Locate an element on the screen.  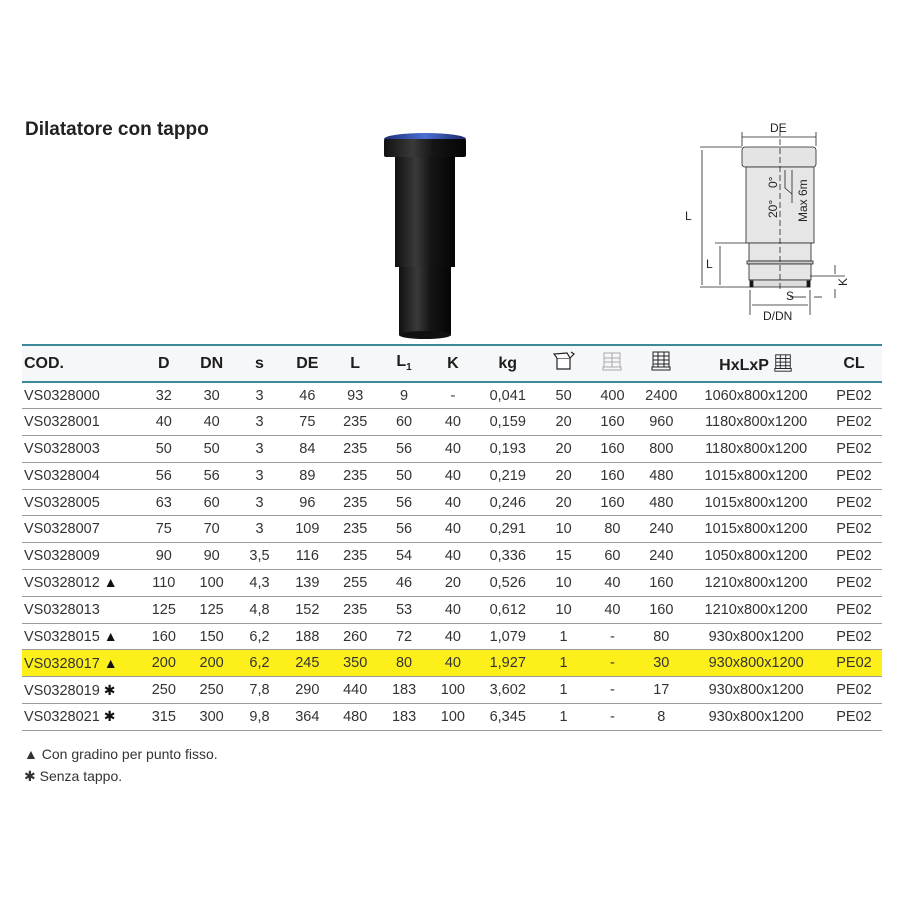
label-de: DE is located at coordinates (778, 128).